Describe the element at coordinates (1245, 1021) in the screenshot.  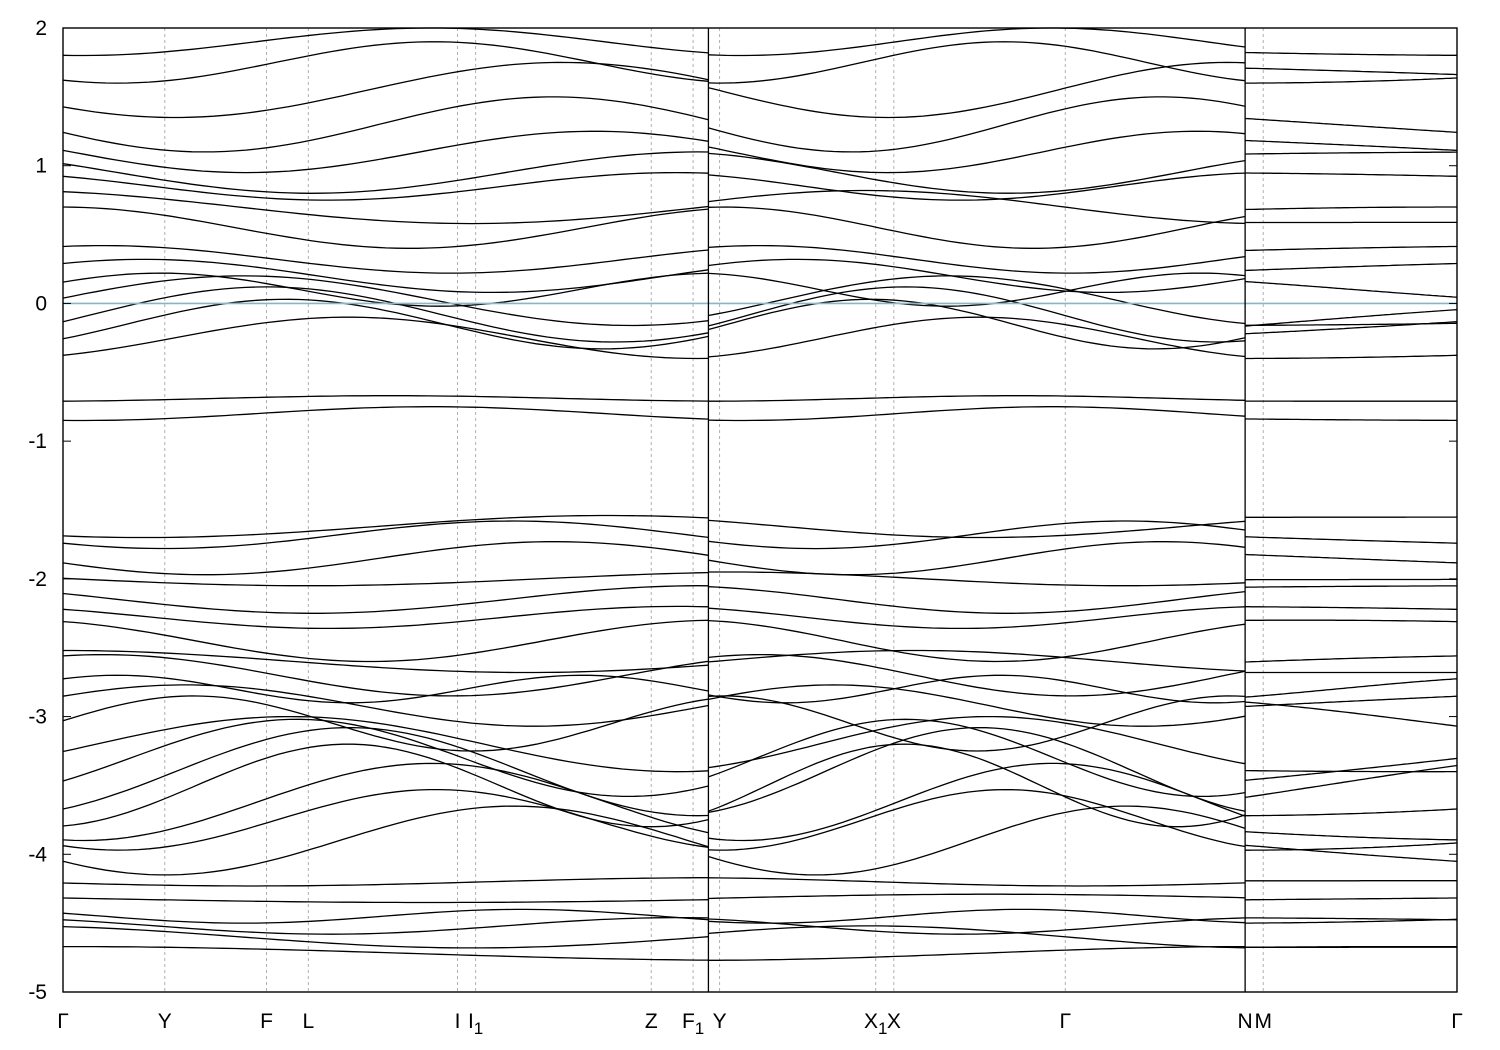
I see `x-tick-label: N` at that location.